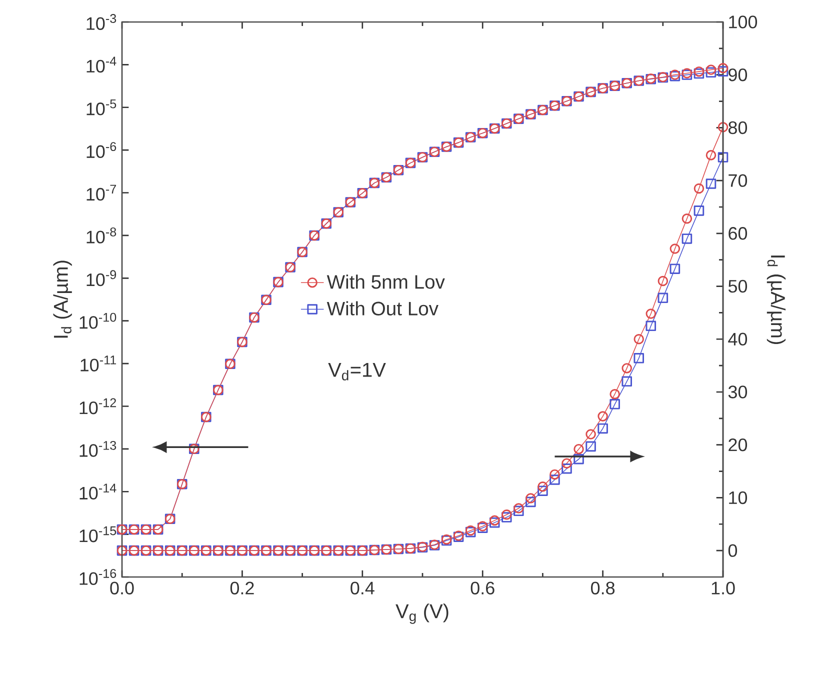 The image size is (823, 677). Describe the element at coordinates (776, 300) in the screenshot. I see `y2-axis-title: I$_{d}$ (µA/µm)` at that location.